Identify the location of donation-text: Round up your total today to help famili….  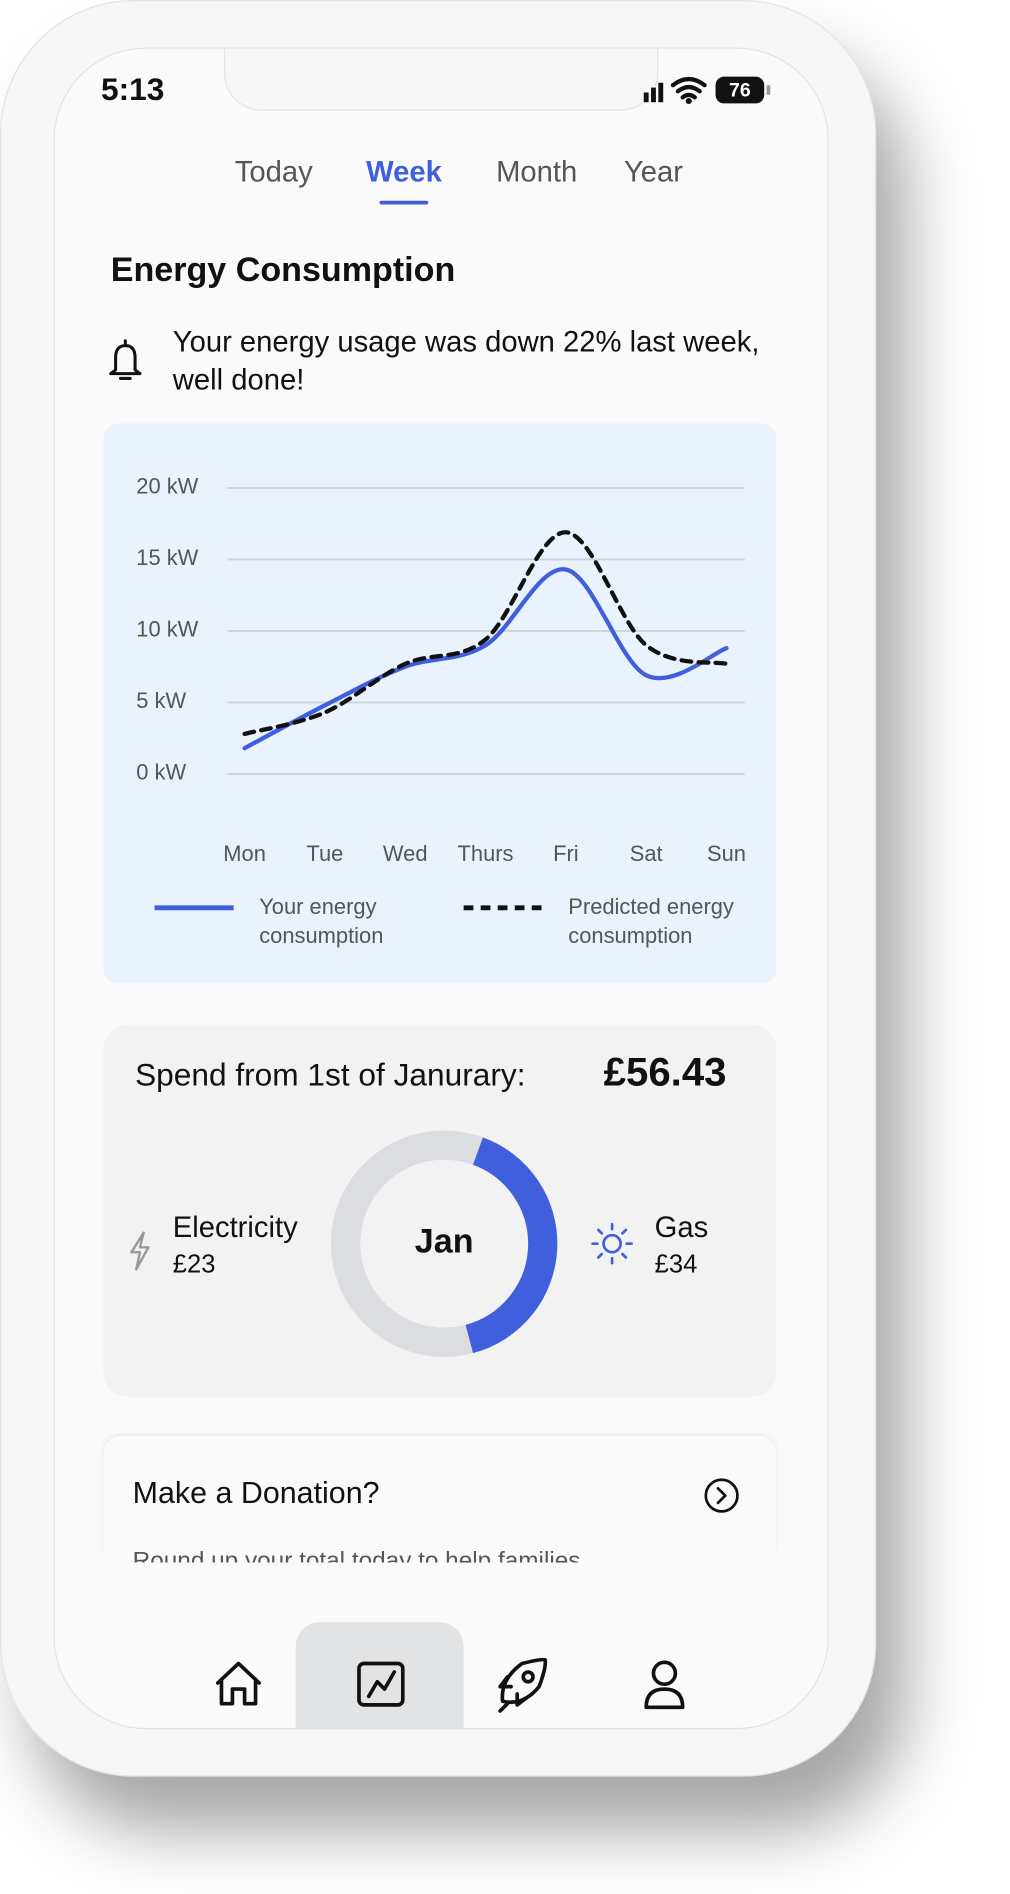
(356, 1555).